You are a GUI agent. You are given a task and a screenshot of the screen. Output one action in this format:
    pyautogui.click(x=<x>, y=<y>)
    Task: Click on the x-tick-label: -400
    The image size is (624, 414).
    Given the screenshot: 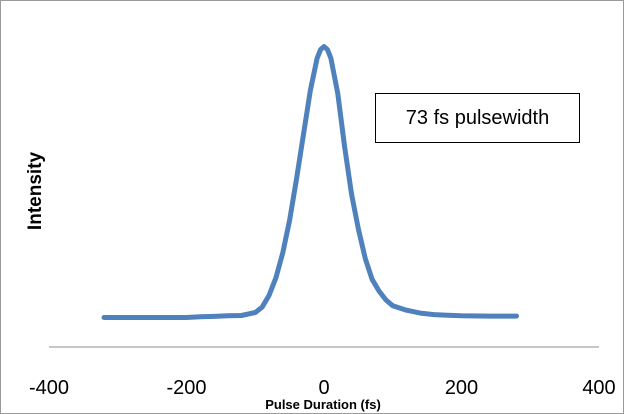 What is the action you would take?
    pyautogui.click(x=49, y=388)
    